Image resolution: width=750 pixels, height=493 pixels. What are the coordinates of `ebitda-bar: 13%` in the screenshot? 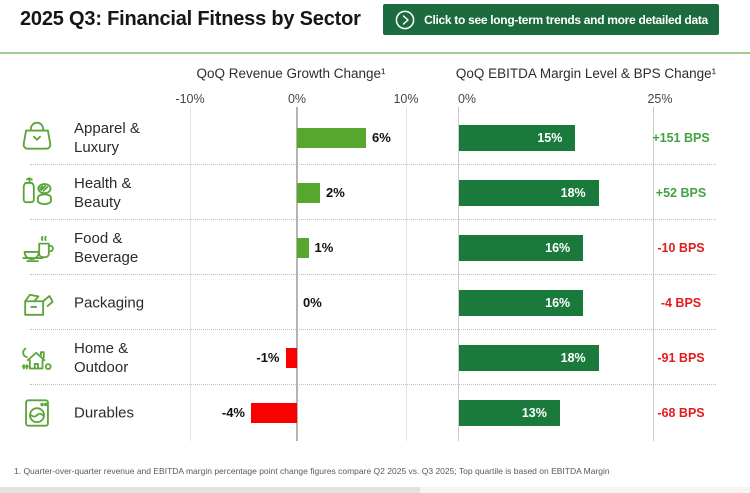 It's located at (509, 412).